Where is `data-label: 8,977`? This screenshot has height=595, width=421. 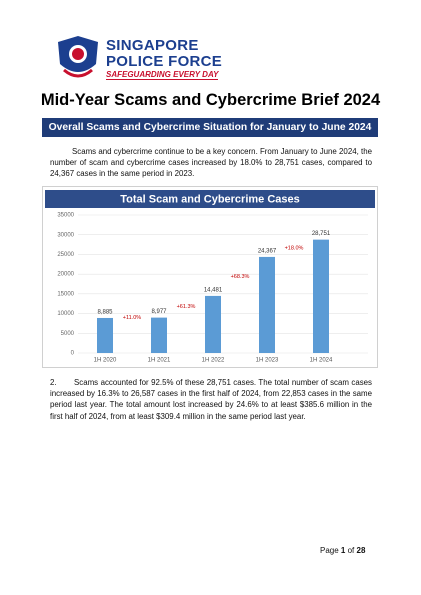 data-label: 8,977 is located at coordinates (159, 312).